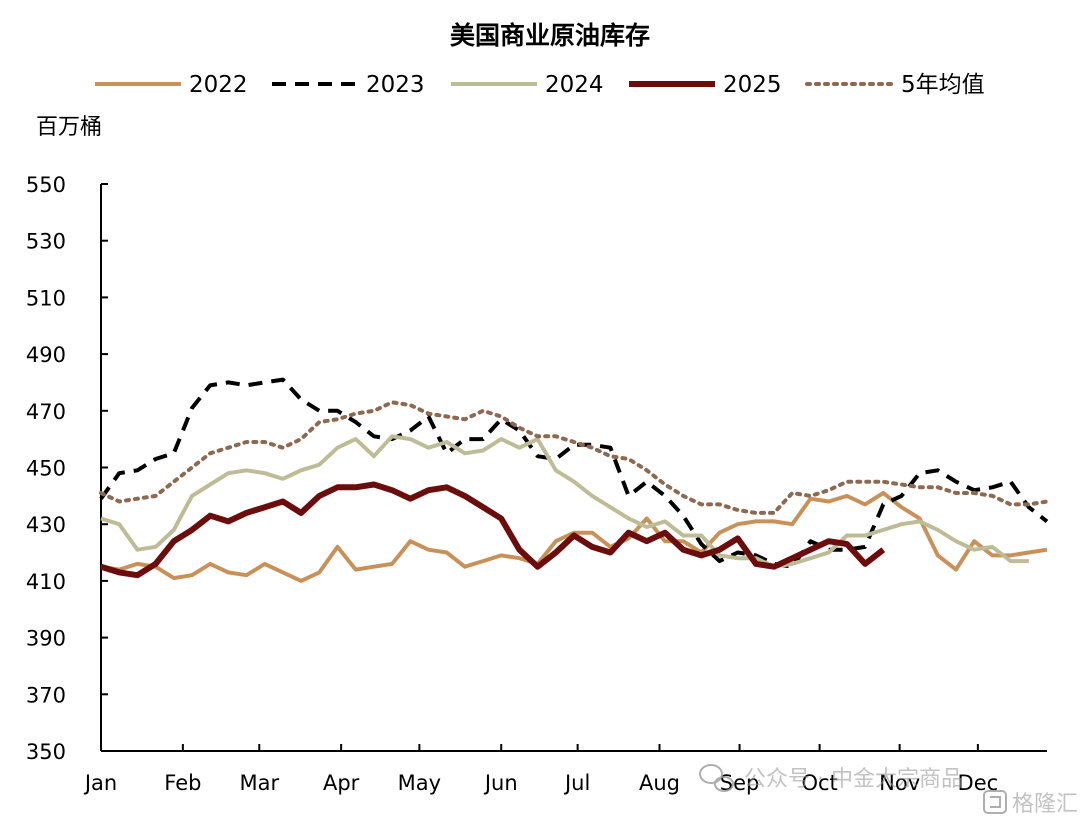 The image size is (1080, 821). Describe the element at coordinates (46, 695) in the screenshot. I see `y-tick-label: 370` at that location.